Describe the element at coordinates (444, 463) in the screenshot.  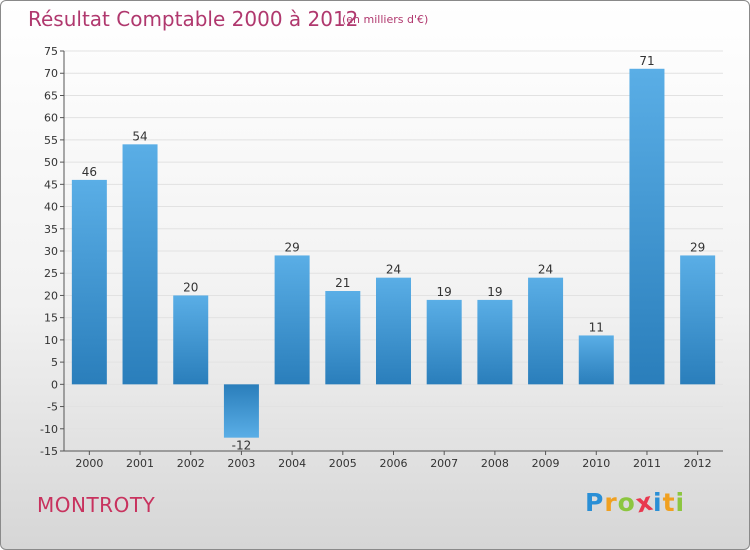
I see `x-tick-label: 2007` at that location.